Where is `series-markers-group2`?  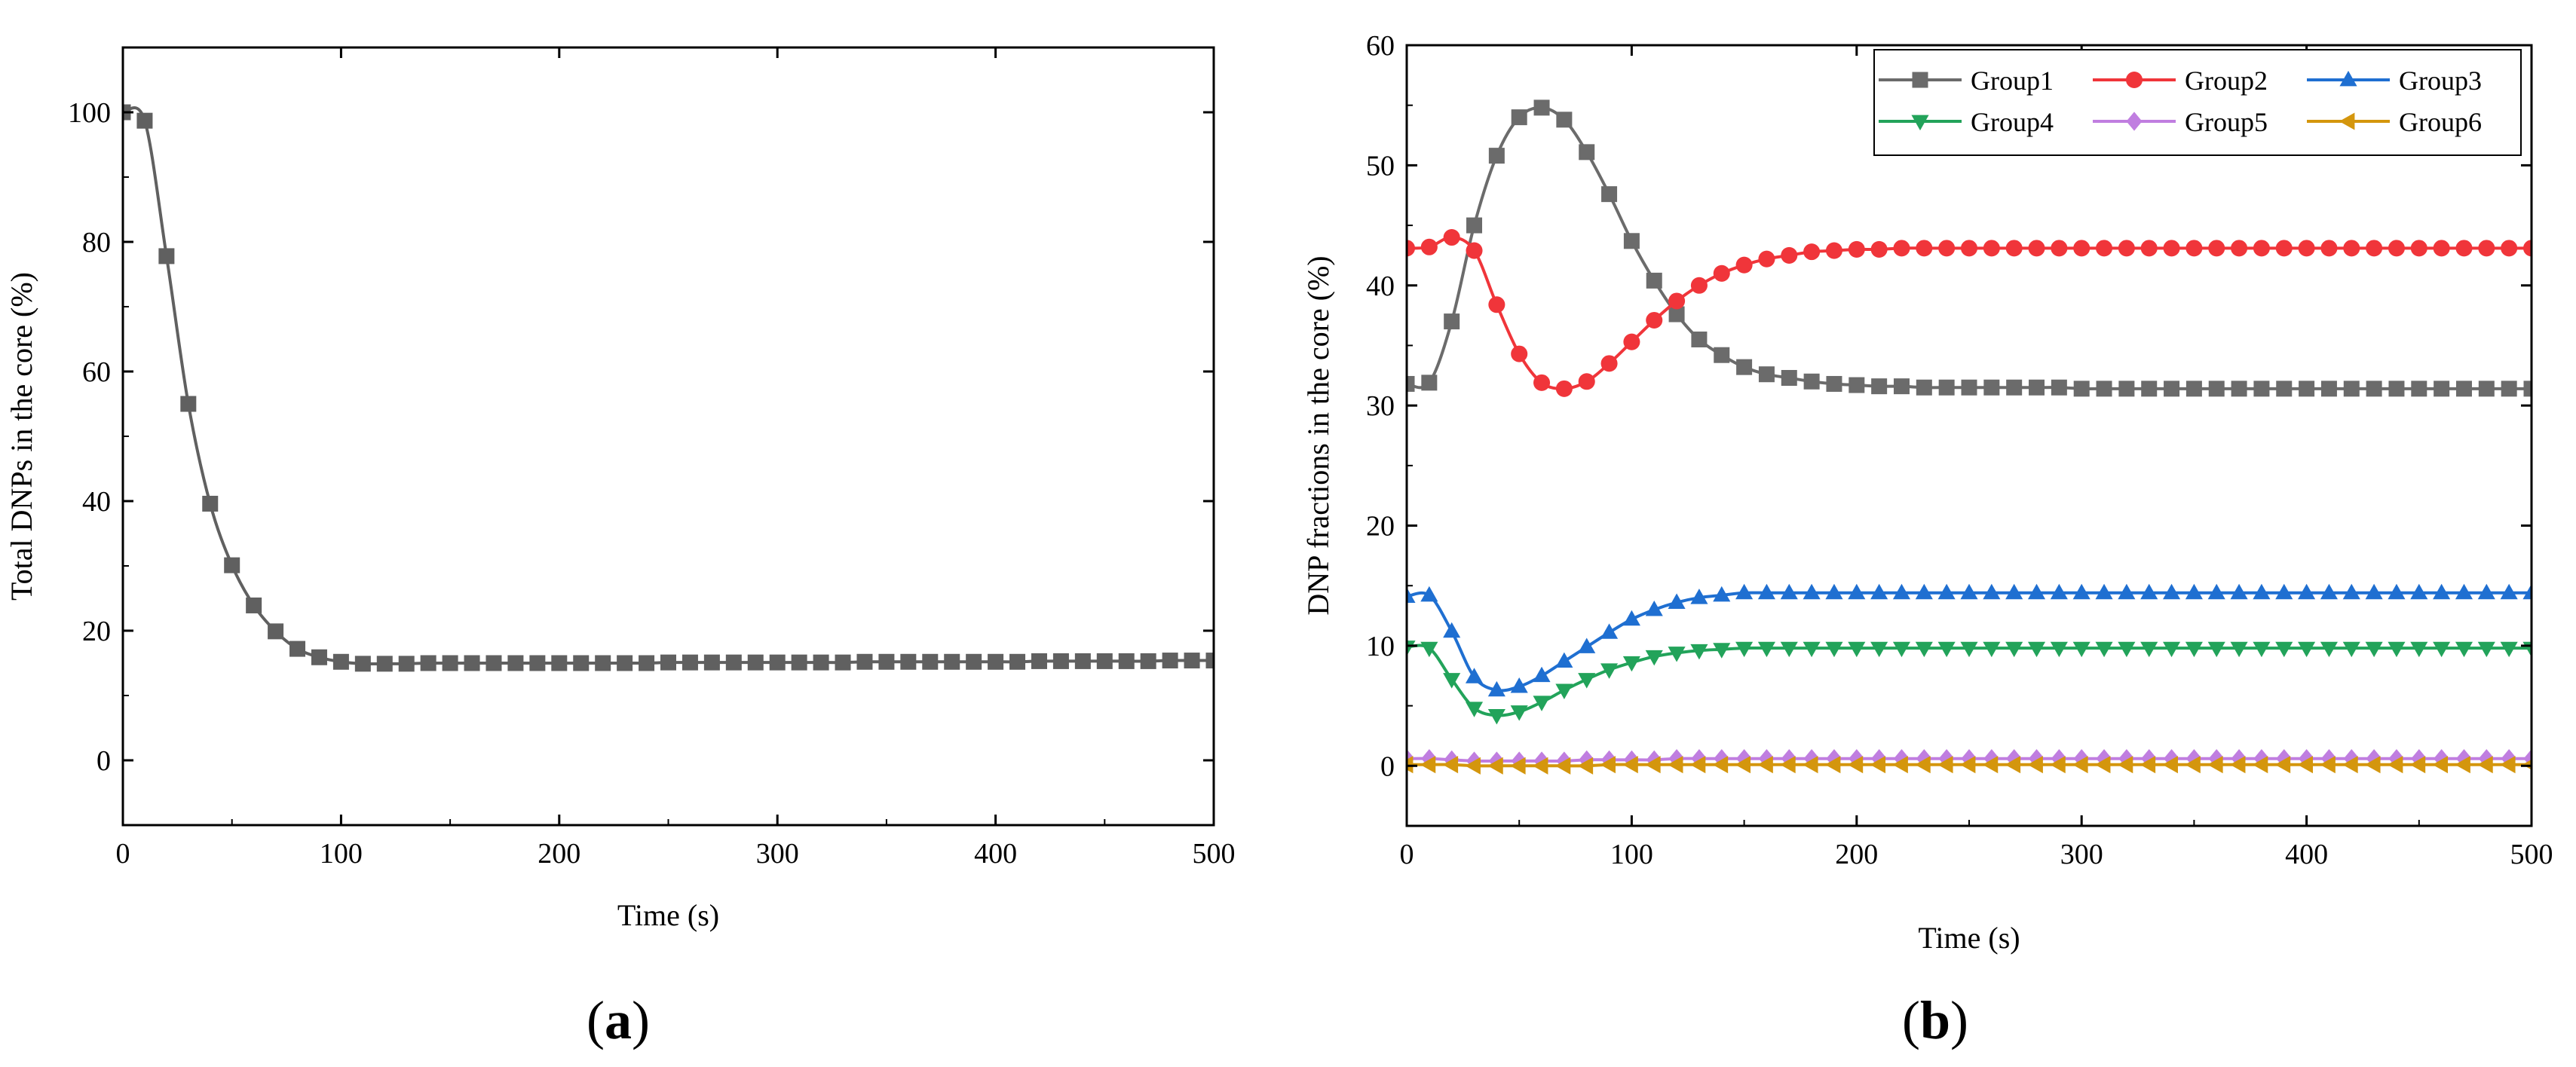 series-markers-group2 is located at coordinates (1969, 312).